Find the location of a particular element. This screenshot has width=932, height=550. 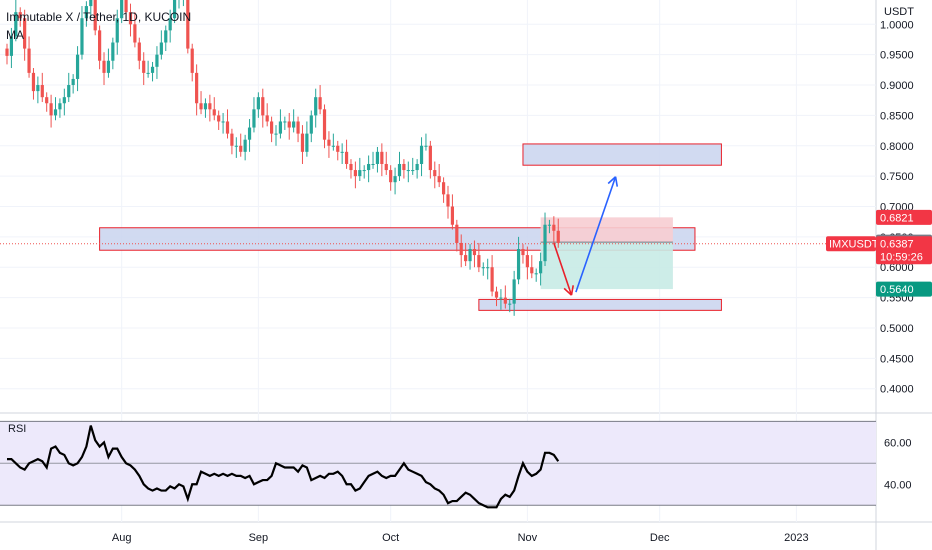

rsi-tick-label: 40.00 is located at coordinates (898, 485).